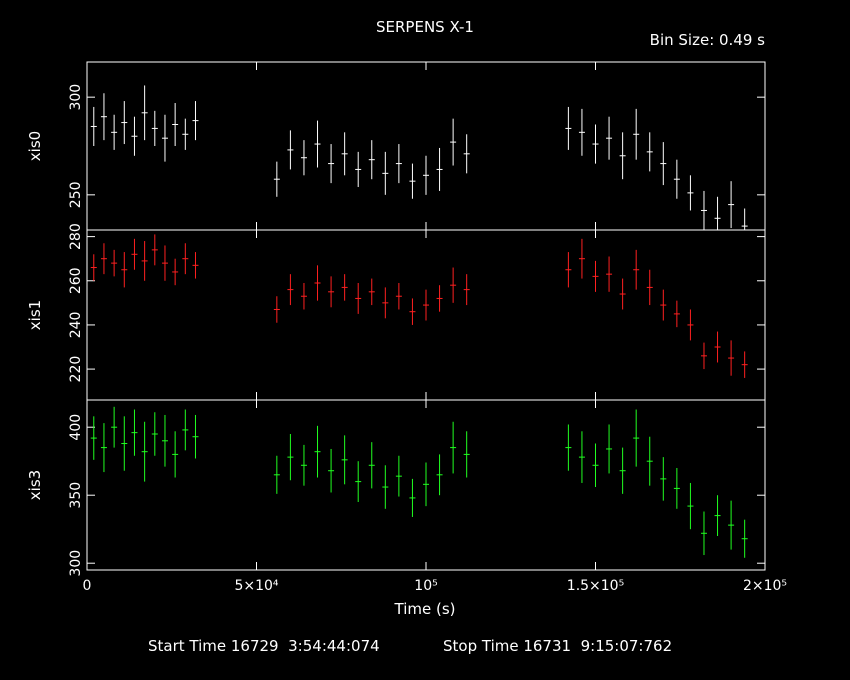  I want to click on stop-time-label: Stop Time 16731 9:15:07:762, so click(557, 646).